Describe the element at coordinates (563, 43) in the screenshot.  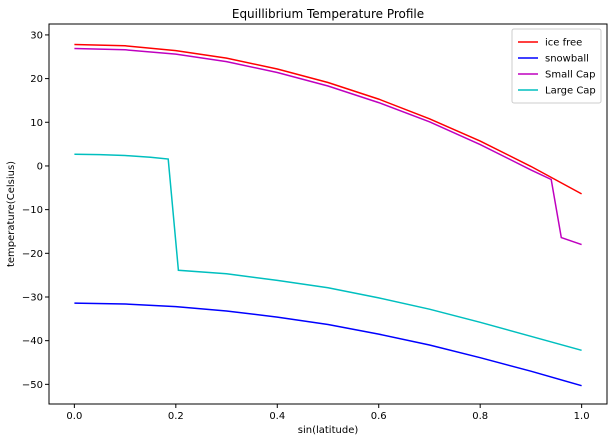
I see `legend-entry-label: ice free` at that location.